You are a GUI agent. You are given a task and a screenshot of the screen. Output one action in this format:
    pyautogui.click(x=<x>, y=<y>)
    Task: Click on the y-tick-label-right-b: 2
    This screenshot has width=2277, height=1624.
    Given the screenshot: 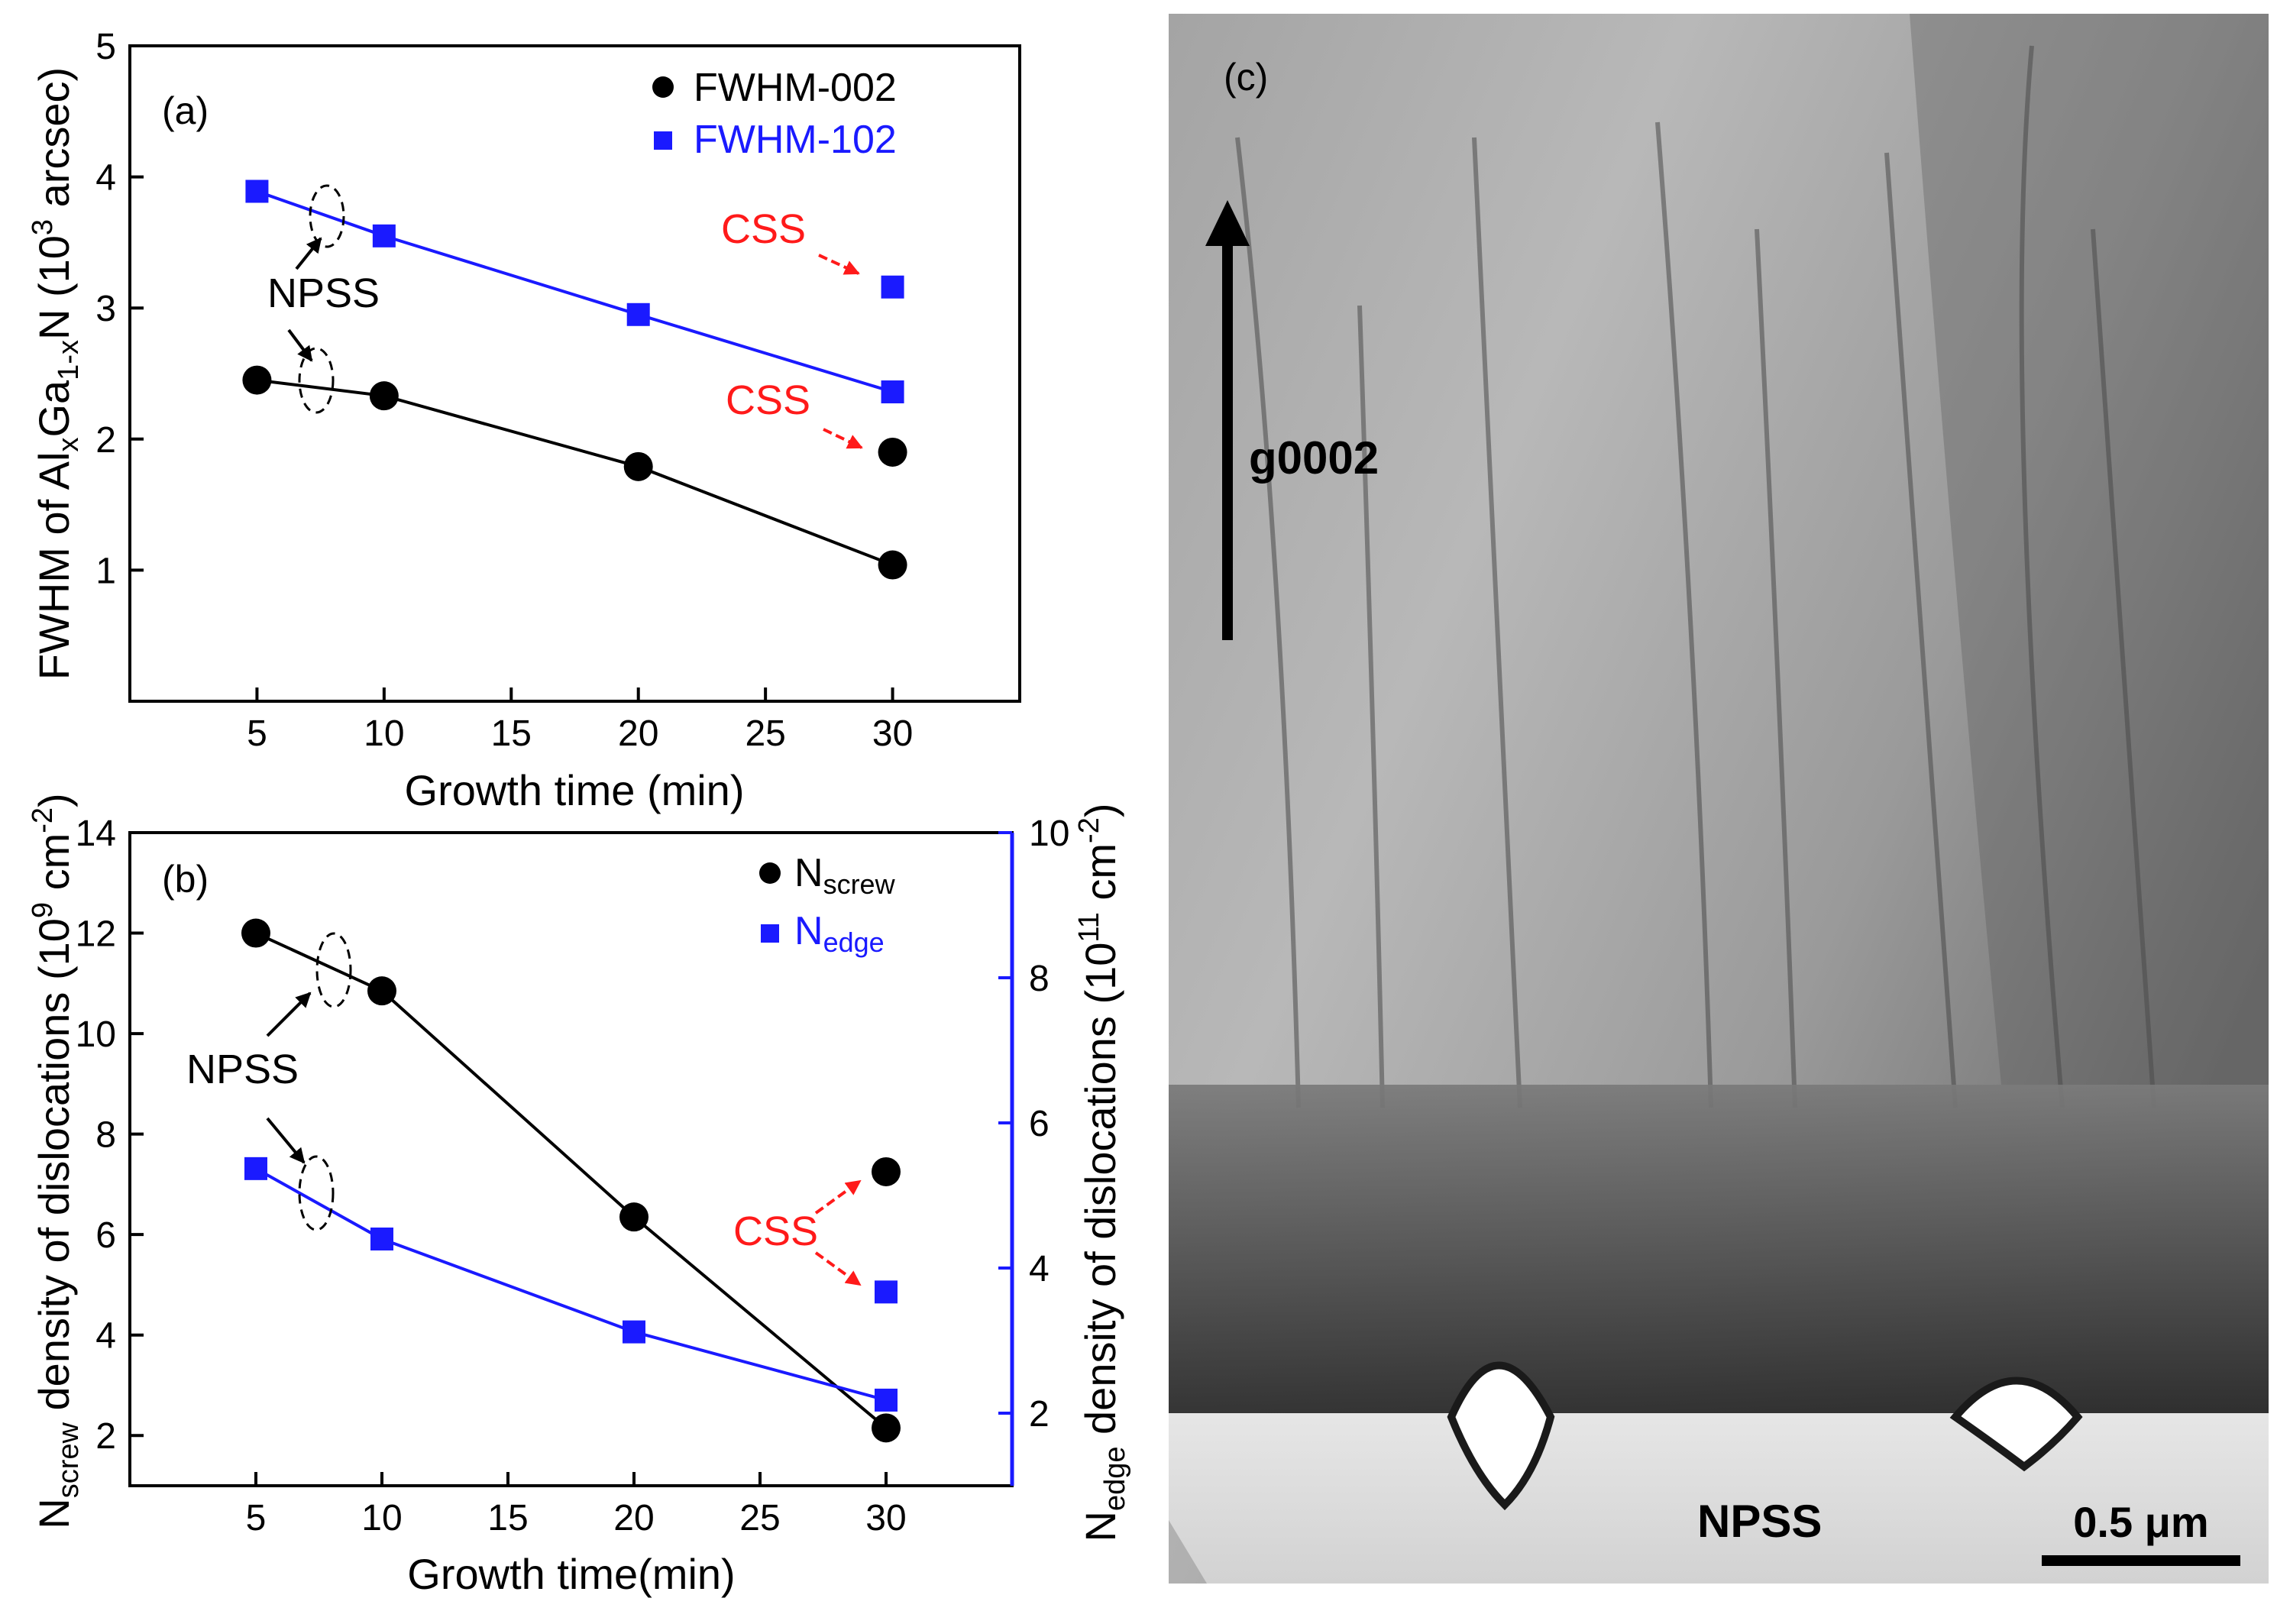 What is the action you would take?
    pyautogui.click(x=1039, y=1414)
    